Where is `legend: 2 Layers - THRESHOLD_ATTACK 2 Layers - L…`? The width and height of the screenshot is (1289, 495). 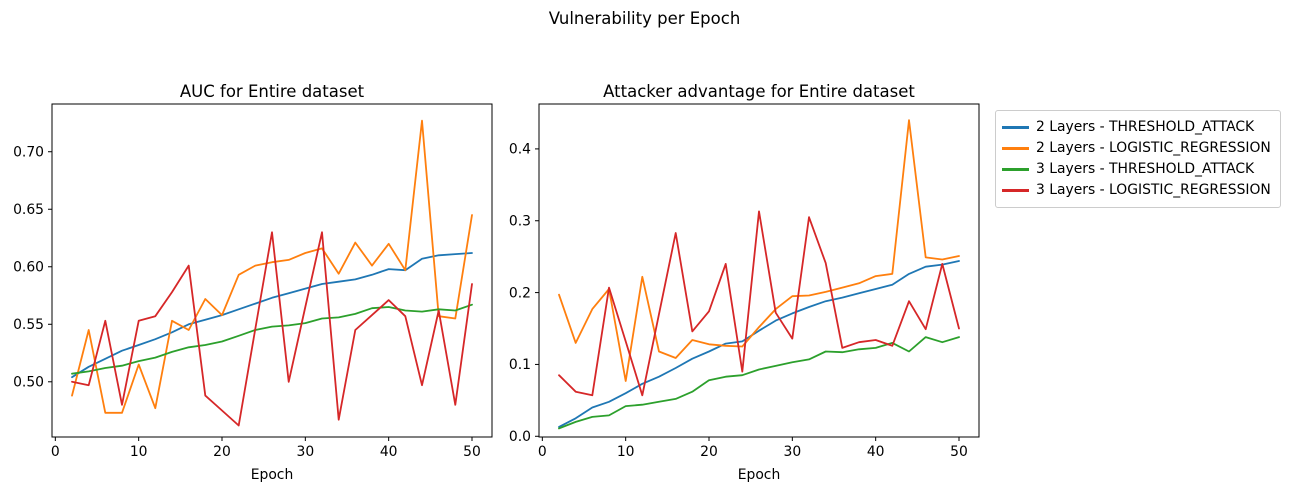
legend: 2 Layers - THRESHOLD_ATTACK 2 Layers - L… is located at coordinates (1138, 159).